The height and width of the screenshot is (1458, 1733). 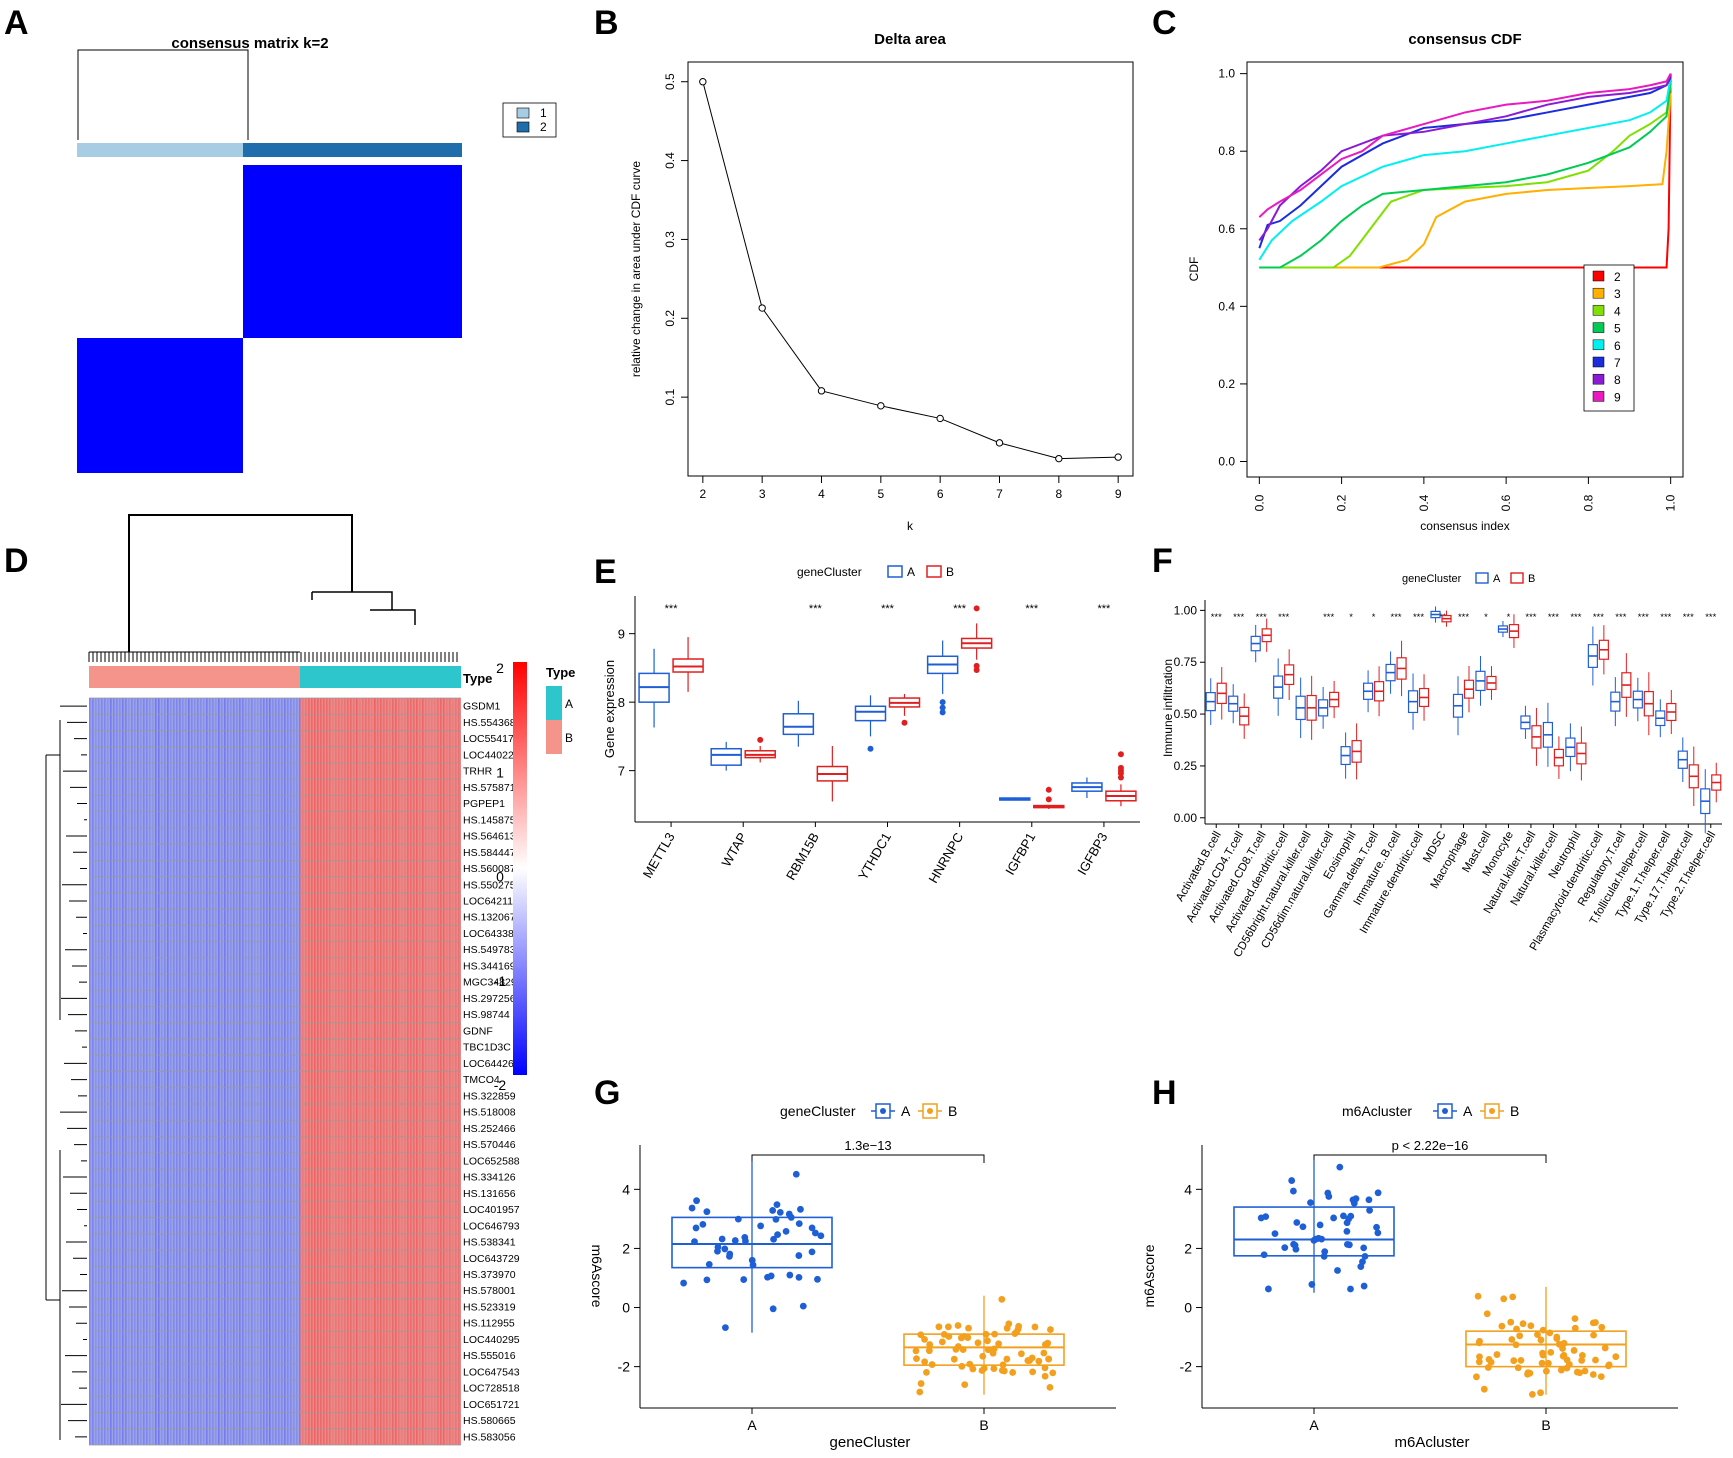 What do you see at coordinates (1464, 526) in the screenshot?
I see `x-axis-label: consensus index` at bounding box center [1464, 526].